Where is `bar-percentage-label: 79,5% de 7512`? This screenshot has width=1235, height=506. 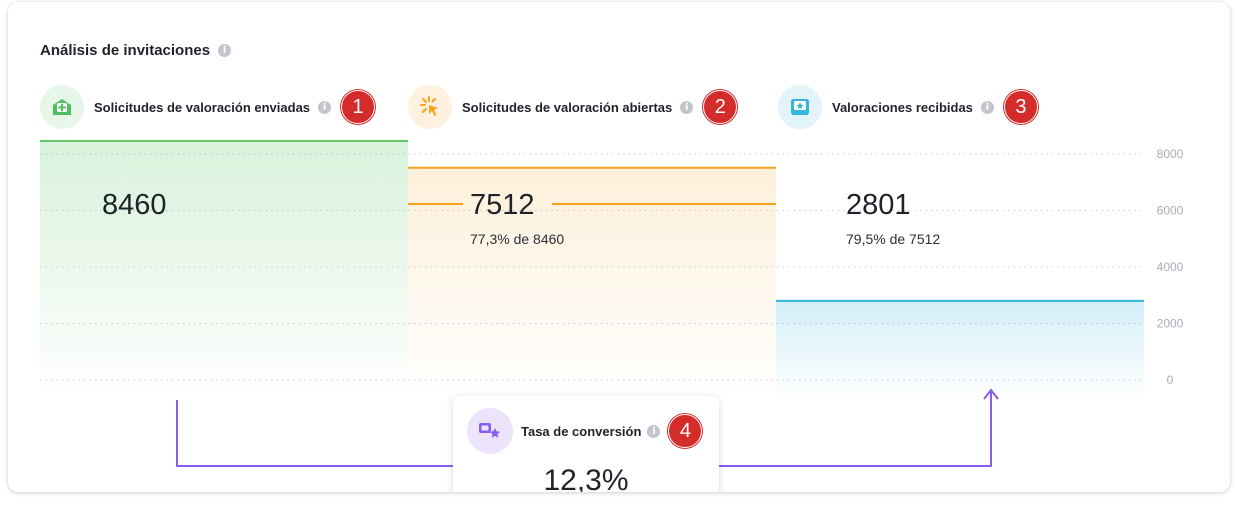
bar-percentage-label: 79,5% de 7512 is located at coordinates (893, 239).